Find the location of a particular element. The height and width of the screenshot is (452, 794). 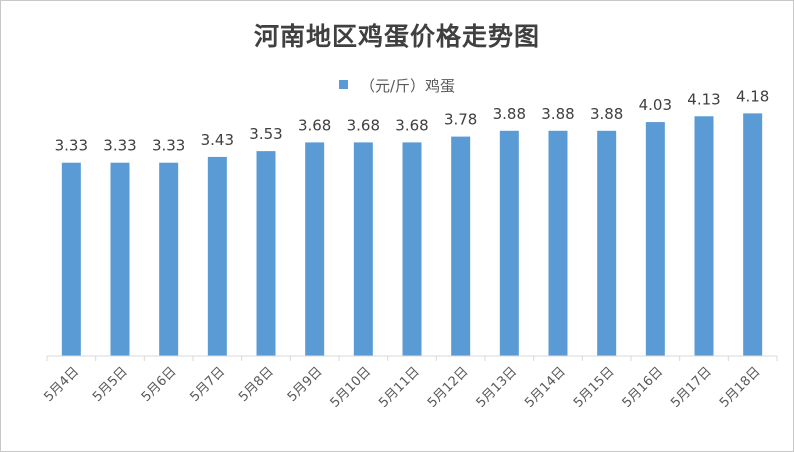

x-tick-label-3: 5月6日 is located at coordinates (159, 384).